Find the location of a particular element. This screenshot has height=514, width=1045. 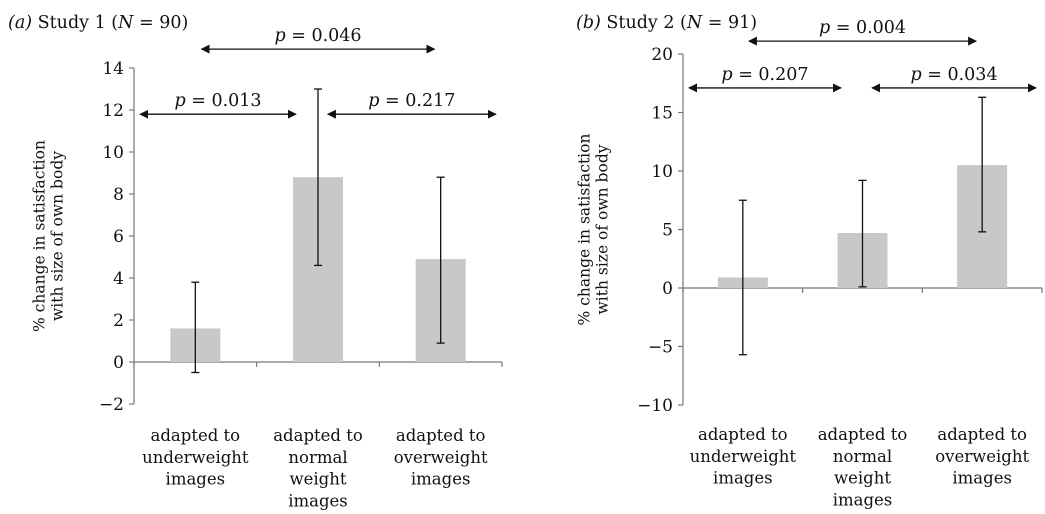

p-value-label: p = 0.207 is located at coordinates (764, 75).